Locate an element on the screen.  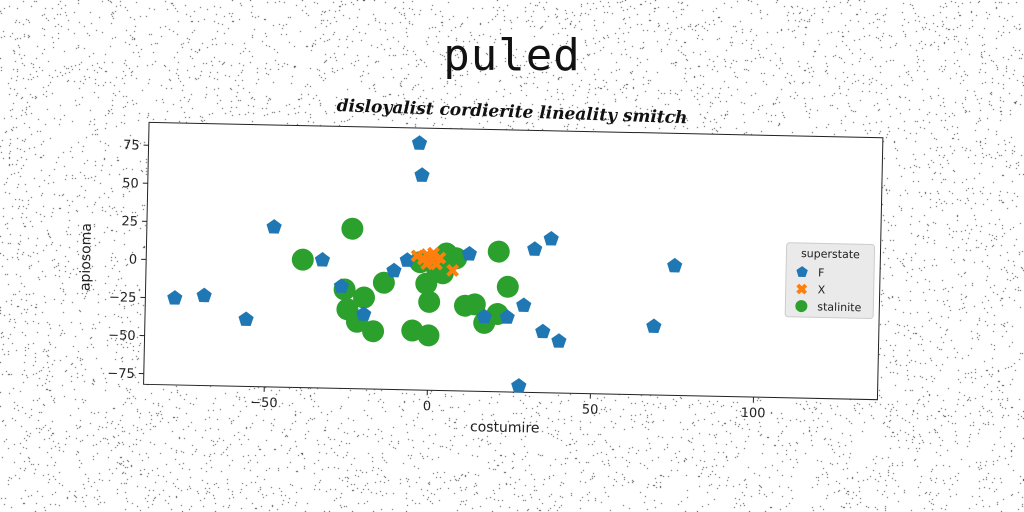
x-axis-label: costumire is located at coordinates (505, 427).